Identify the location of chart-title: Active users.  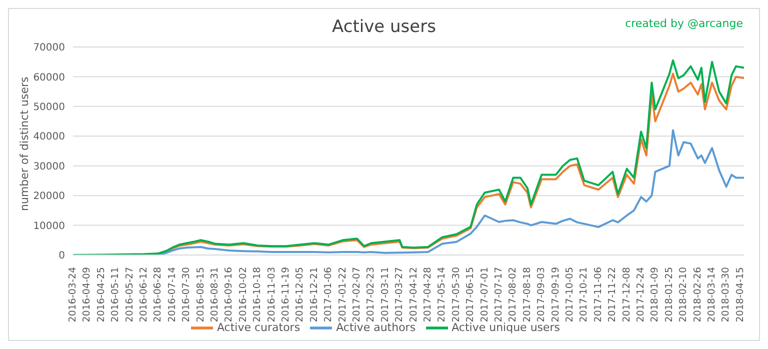
(384, 27).